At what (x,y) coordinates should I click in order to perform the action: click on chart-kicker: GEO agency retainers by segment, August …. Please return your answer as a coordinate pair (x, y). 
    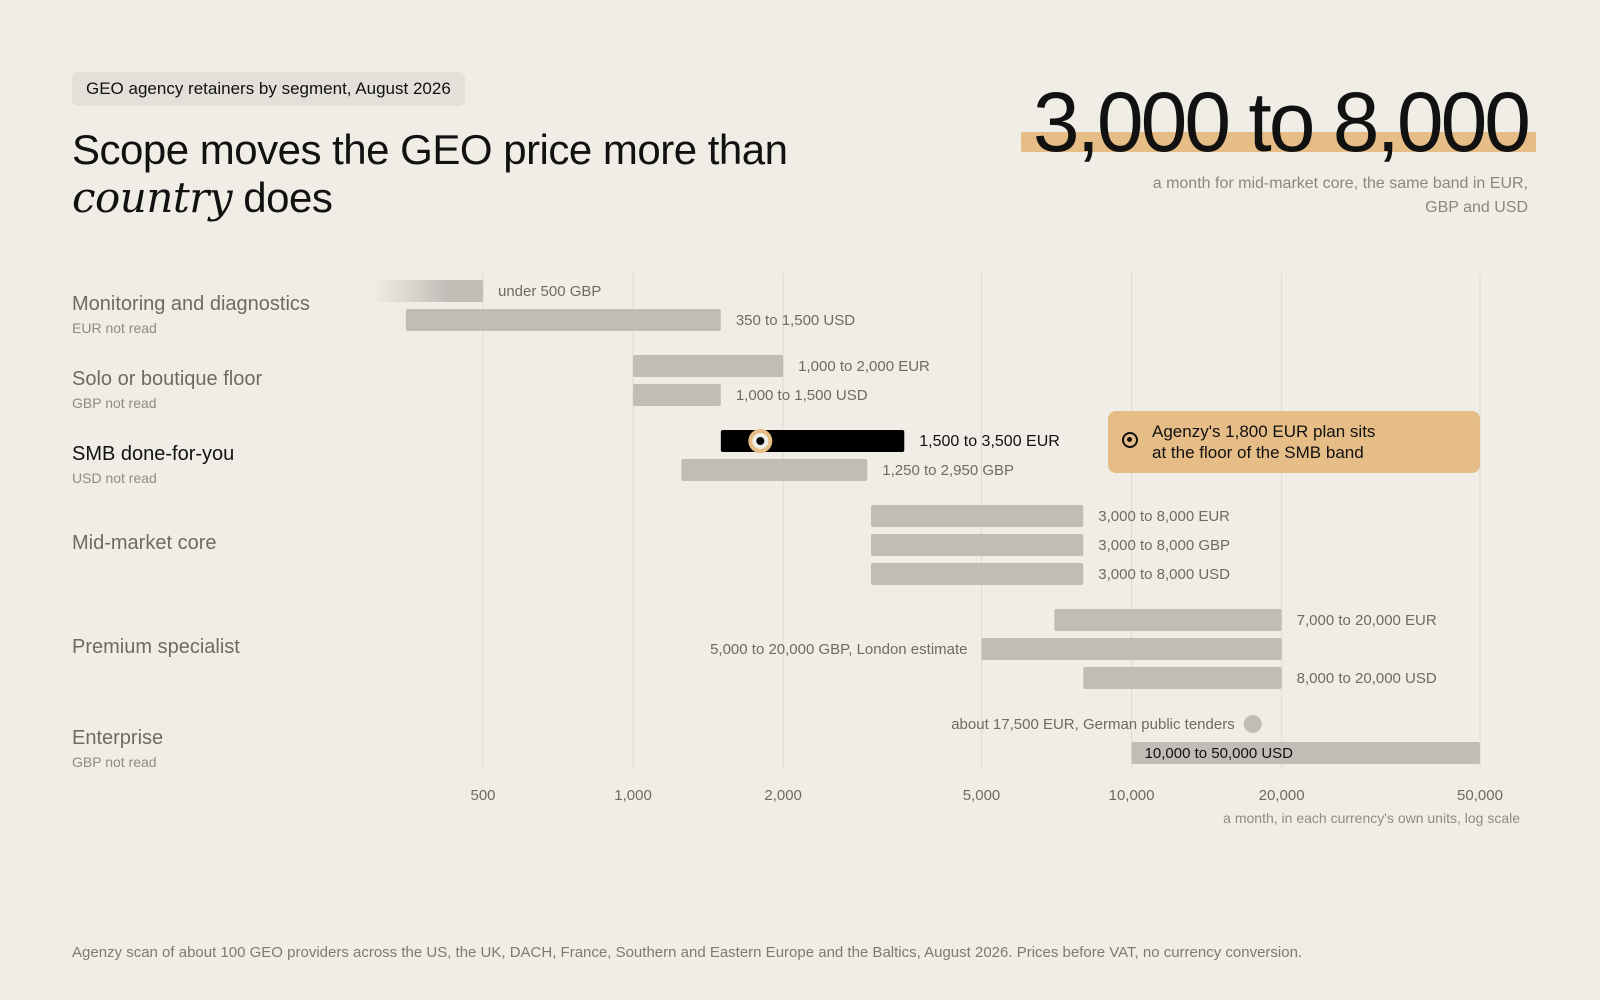
    Looking at the image, I should click on (268, 89).